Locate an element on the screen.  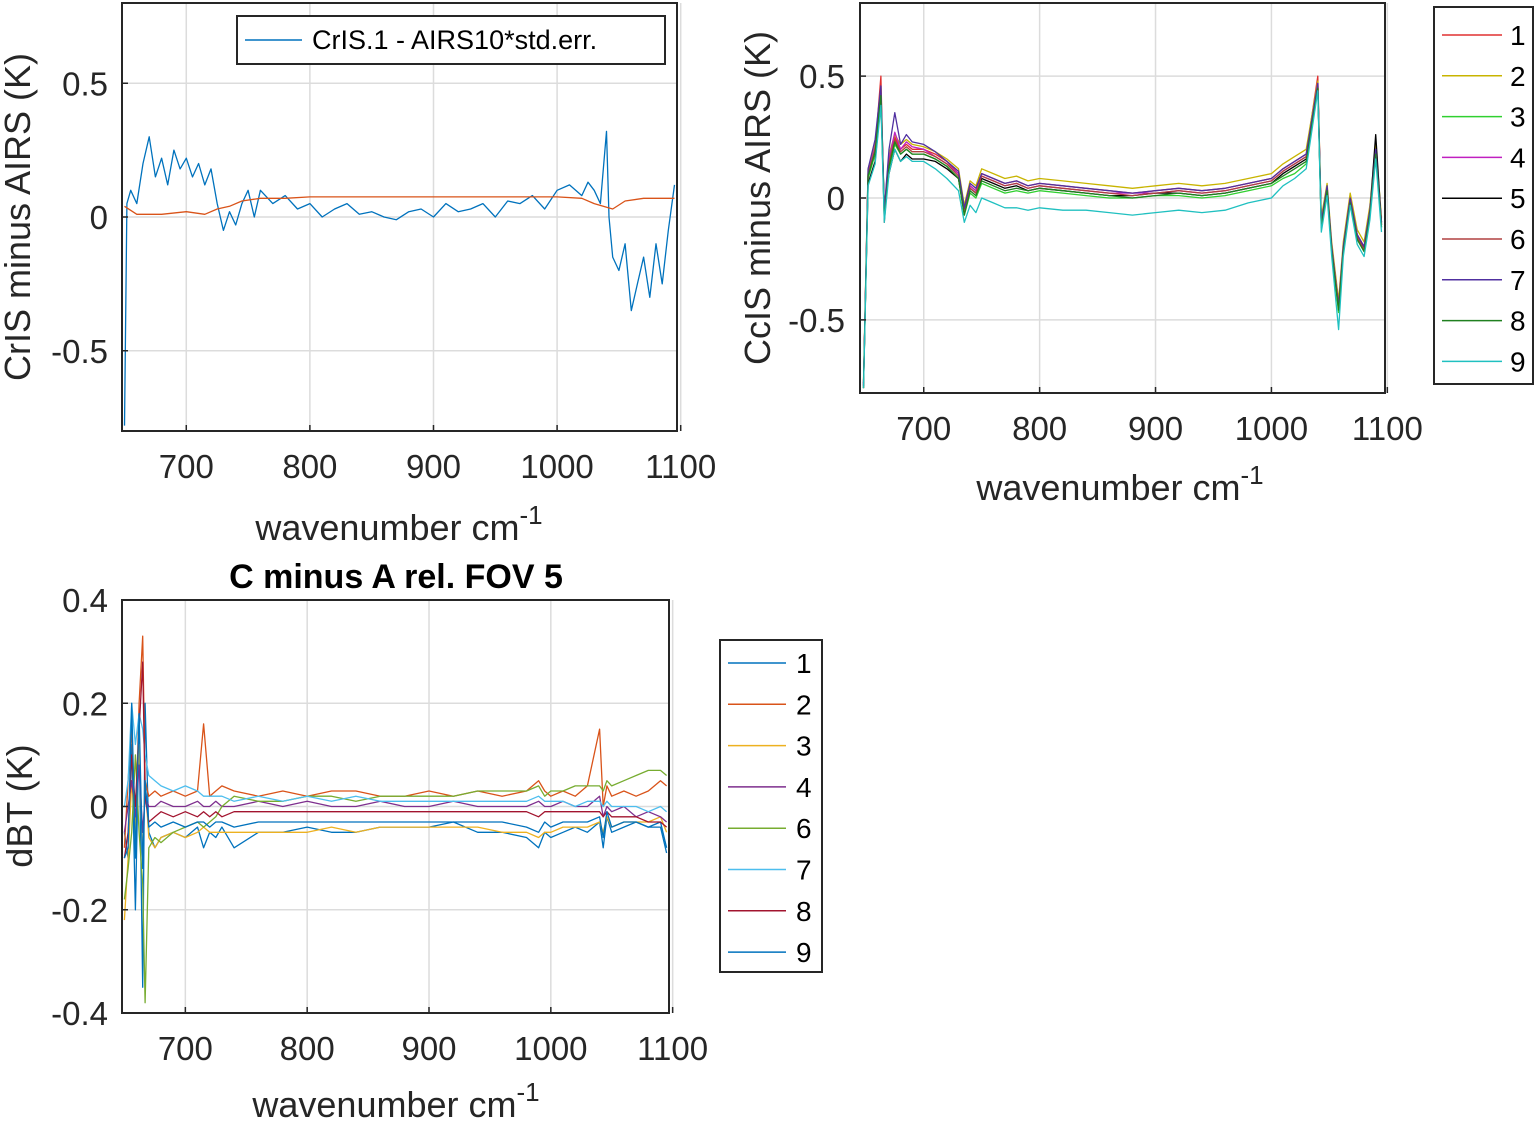
p2-y-ticks: 0.5 0 -0.5 is located at coordinates (827, 198).